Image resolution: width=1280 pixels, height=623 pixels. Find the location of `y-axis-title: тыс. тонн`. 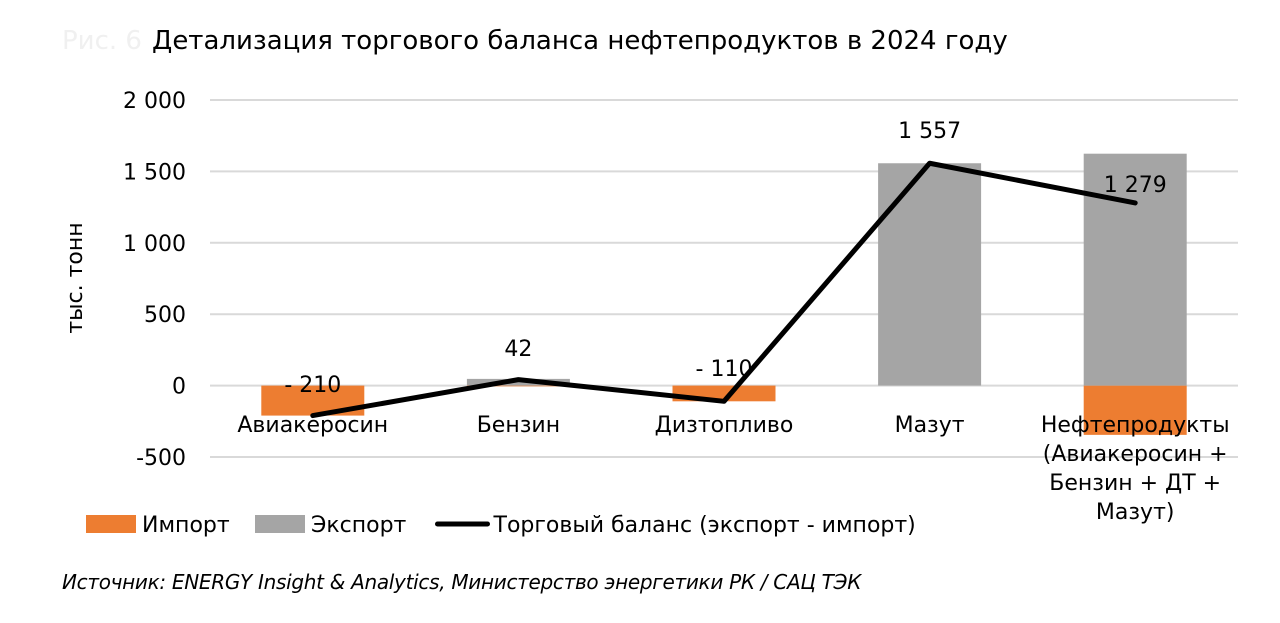

y-axis-title: тыс. тонн is located at coordinates (75, 277).